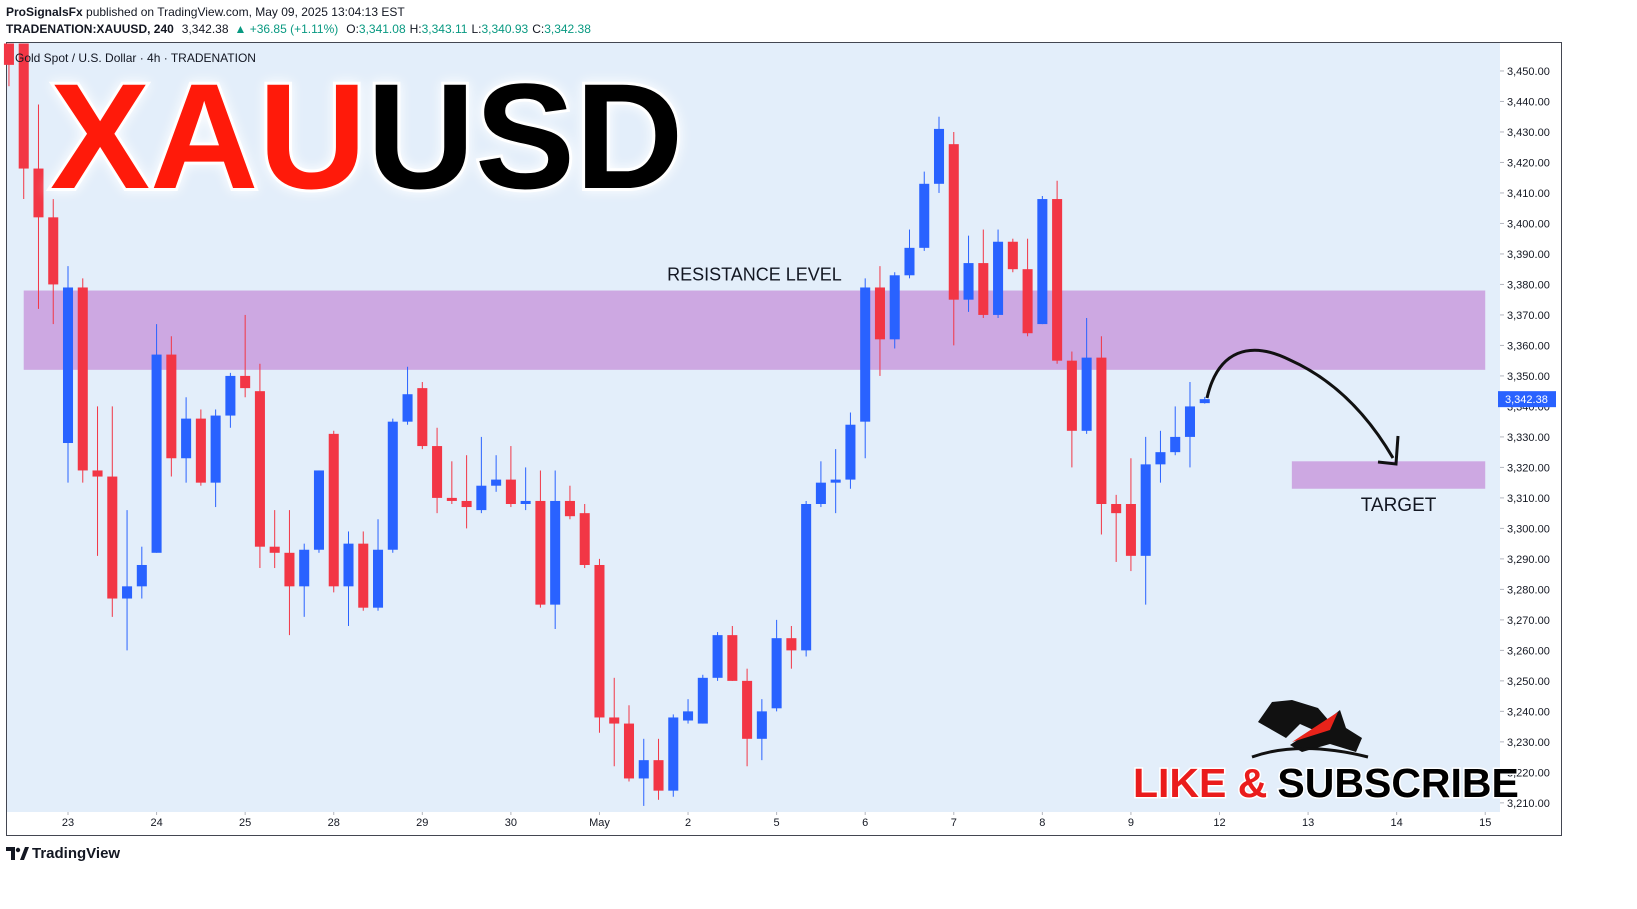 The image size is (1637, 909). What do you see at coordinates (1528, 163) in the screenshot?
I see `y-tick-label: 3,420.00` at bounding box center [1528, 163].